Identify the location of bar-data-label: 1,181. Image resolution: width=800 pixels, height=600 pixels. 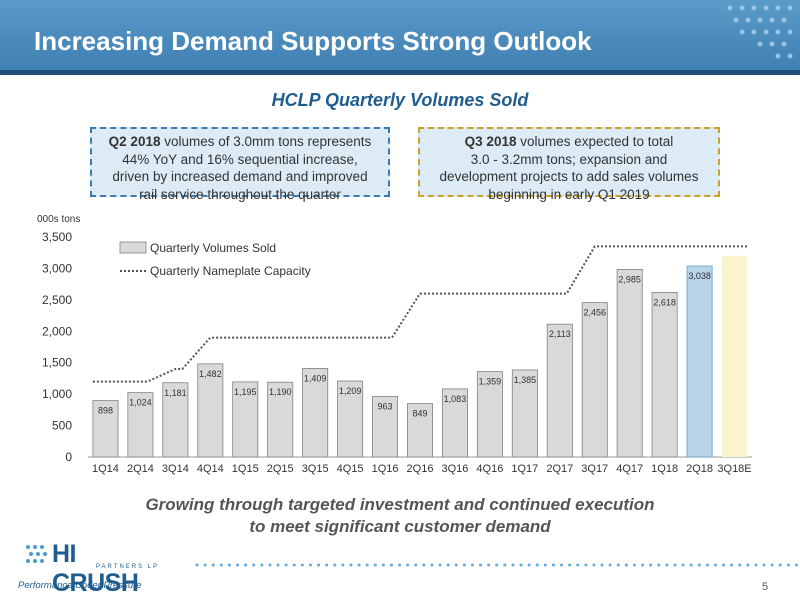
(175, 393).